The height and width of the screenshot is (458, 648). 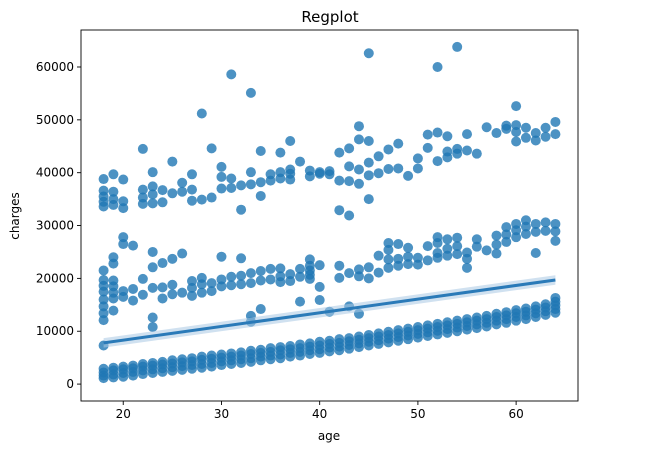 What do you see at coordinates (123, 414) in the screenshot?
I see `x-tick-label: 20` at bounding box center [123, 414].